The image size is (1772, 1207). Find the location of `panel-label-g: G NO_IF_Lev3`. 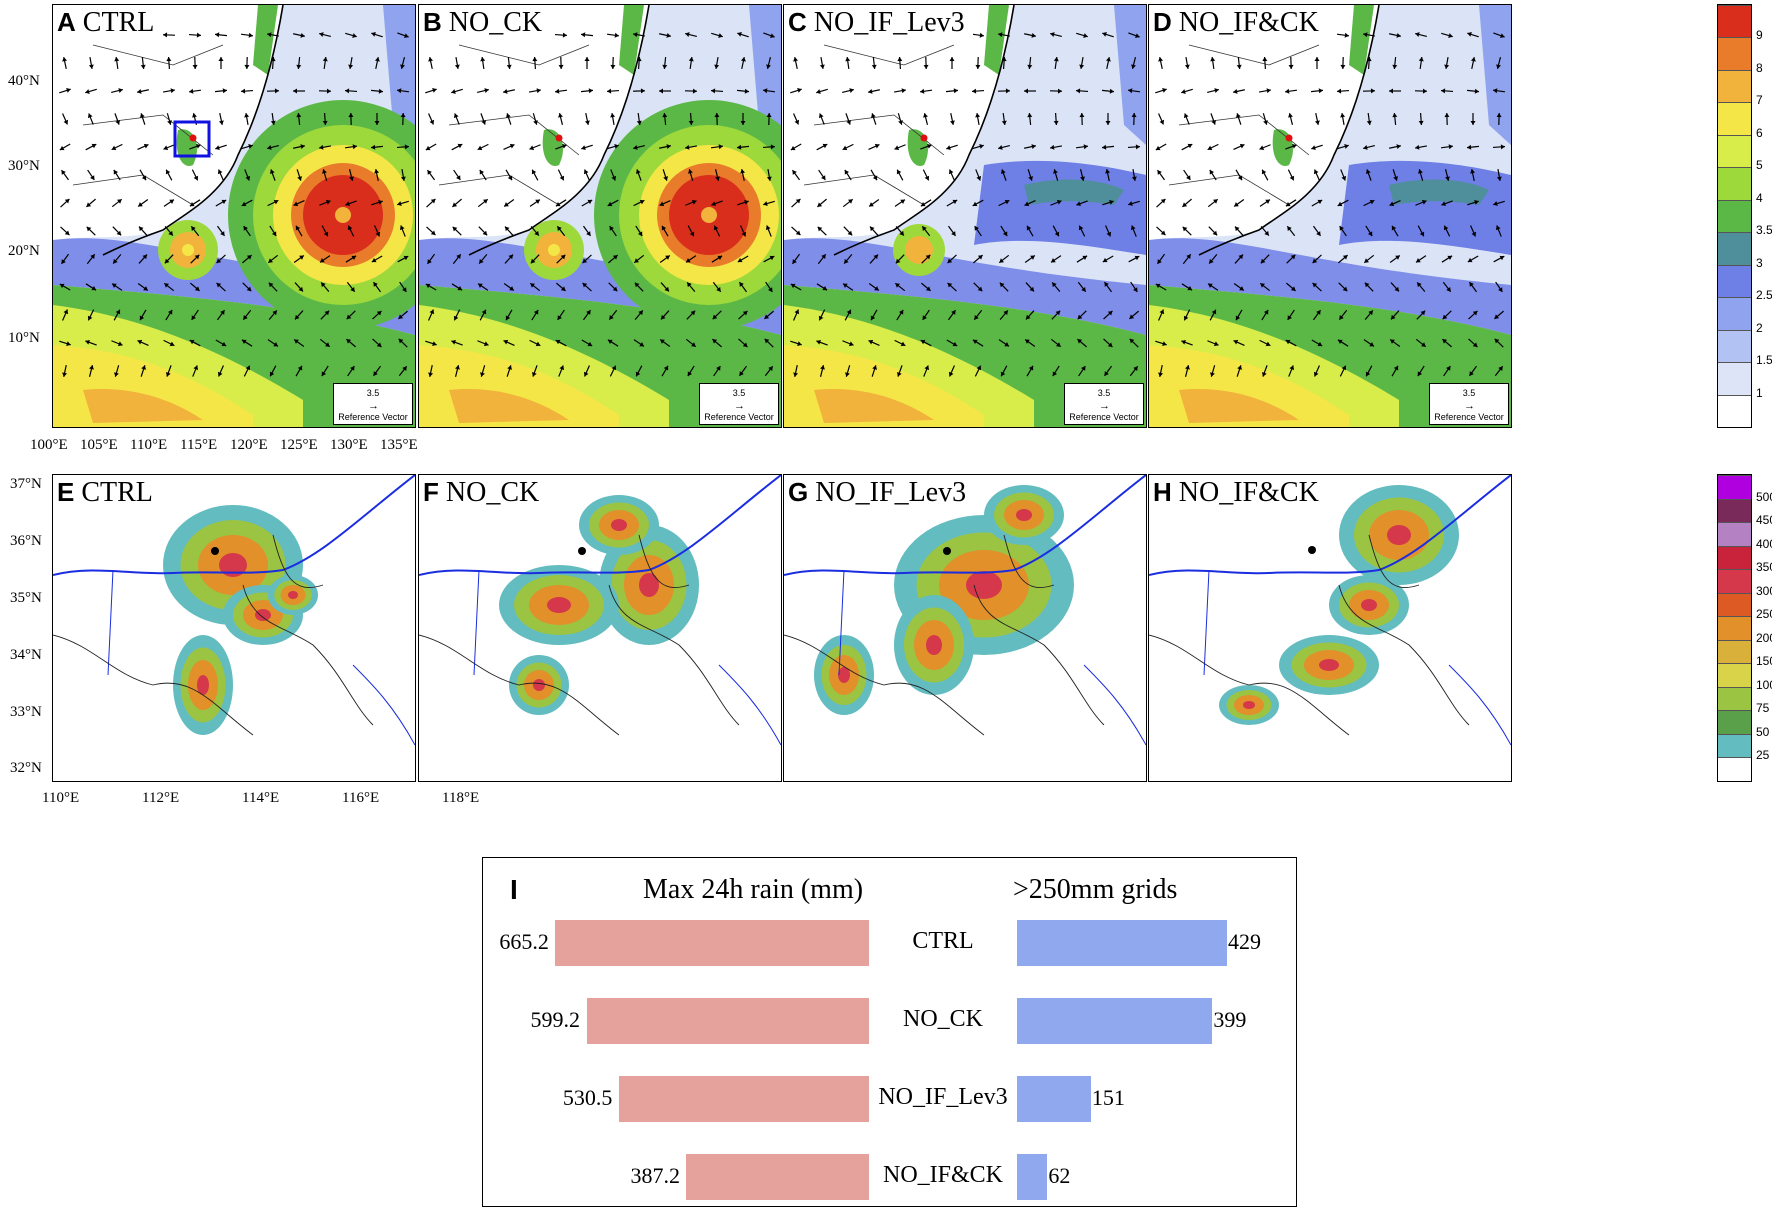

panel-label-g: G NO_IF_Lev3 is located at coordinates (880, 492).